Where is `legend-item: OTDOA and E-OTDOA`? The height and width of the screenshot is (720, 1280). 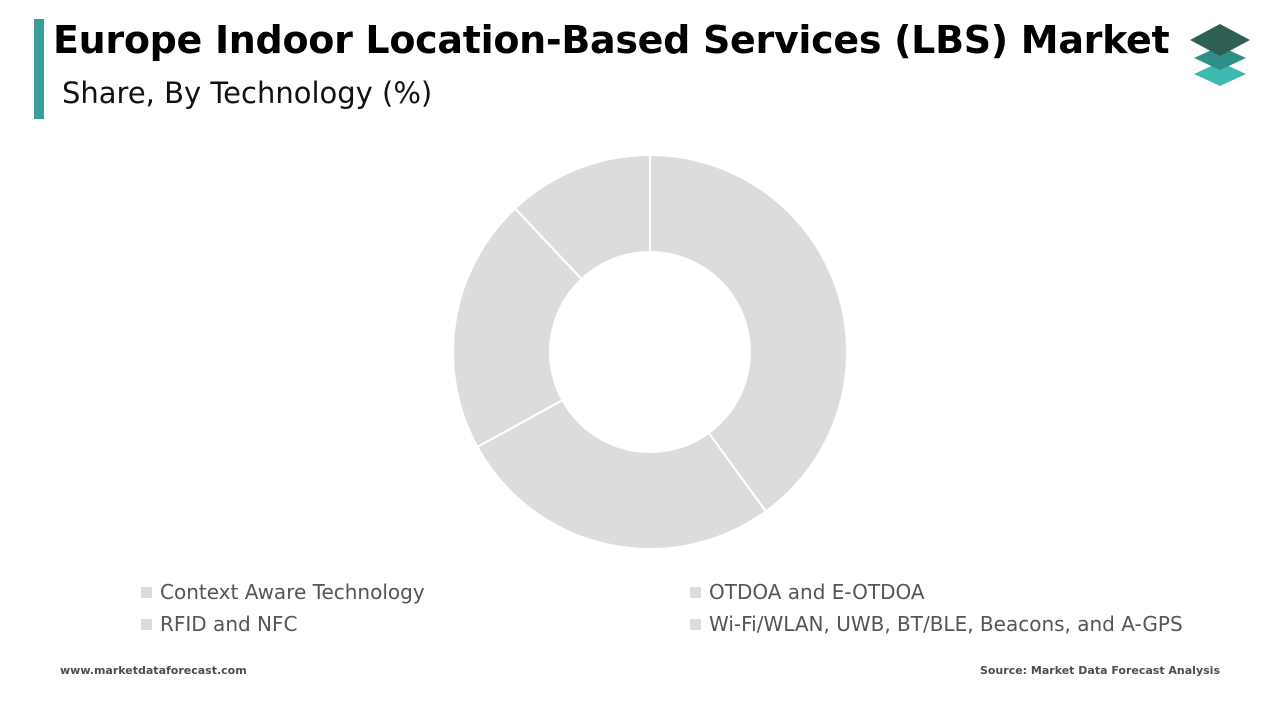 legend-item: OTDOA and E-OTDOA is located at coordinates (807, 592).